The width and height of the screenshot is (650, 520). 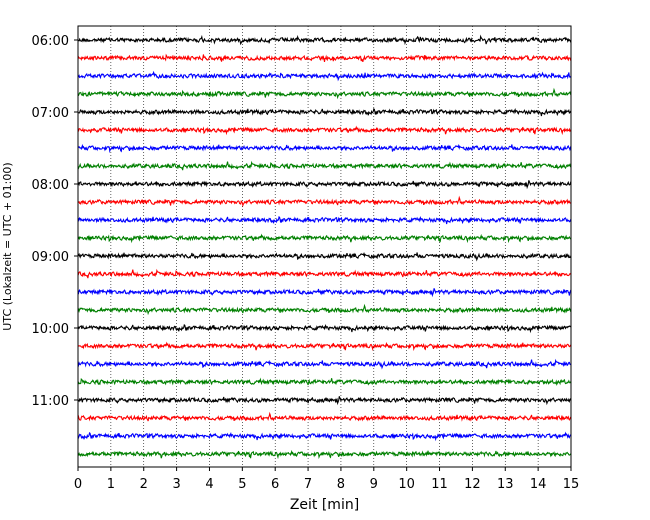 What do you see at coordinates (50, 41) in the screenshot?
I see `y-tick-label: 06:00` at bounding box center [50, 41].